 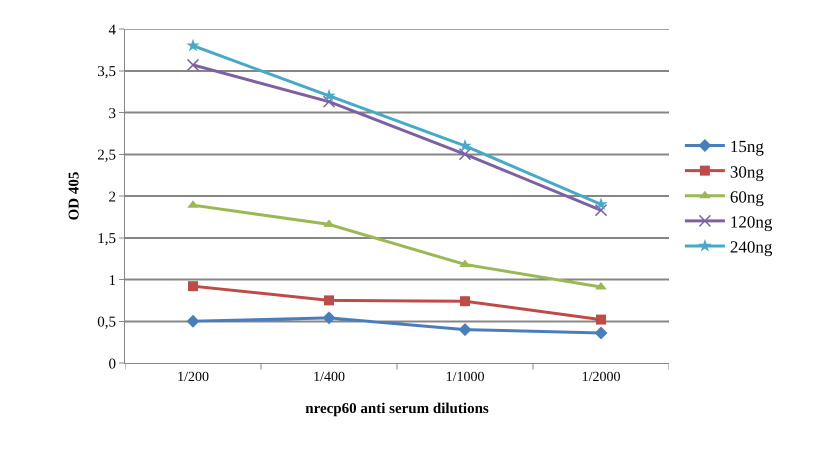 What do you see at coordinates (106, 156) in the screenshot?
I see `y-tick-label: 2,5` at bounding box center [106, 156].